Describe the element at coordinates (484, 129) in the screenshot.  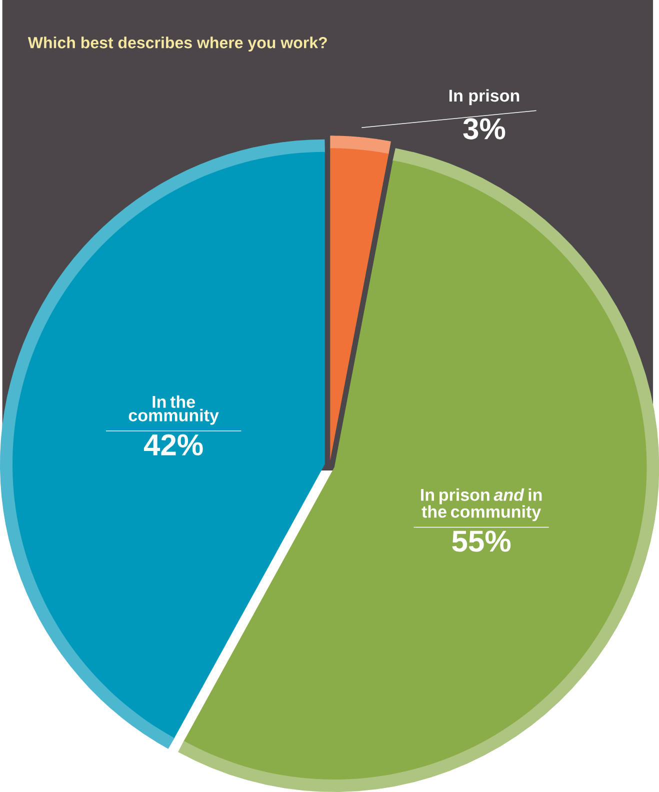
I see `data-label: 3%` at that location.